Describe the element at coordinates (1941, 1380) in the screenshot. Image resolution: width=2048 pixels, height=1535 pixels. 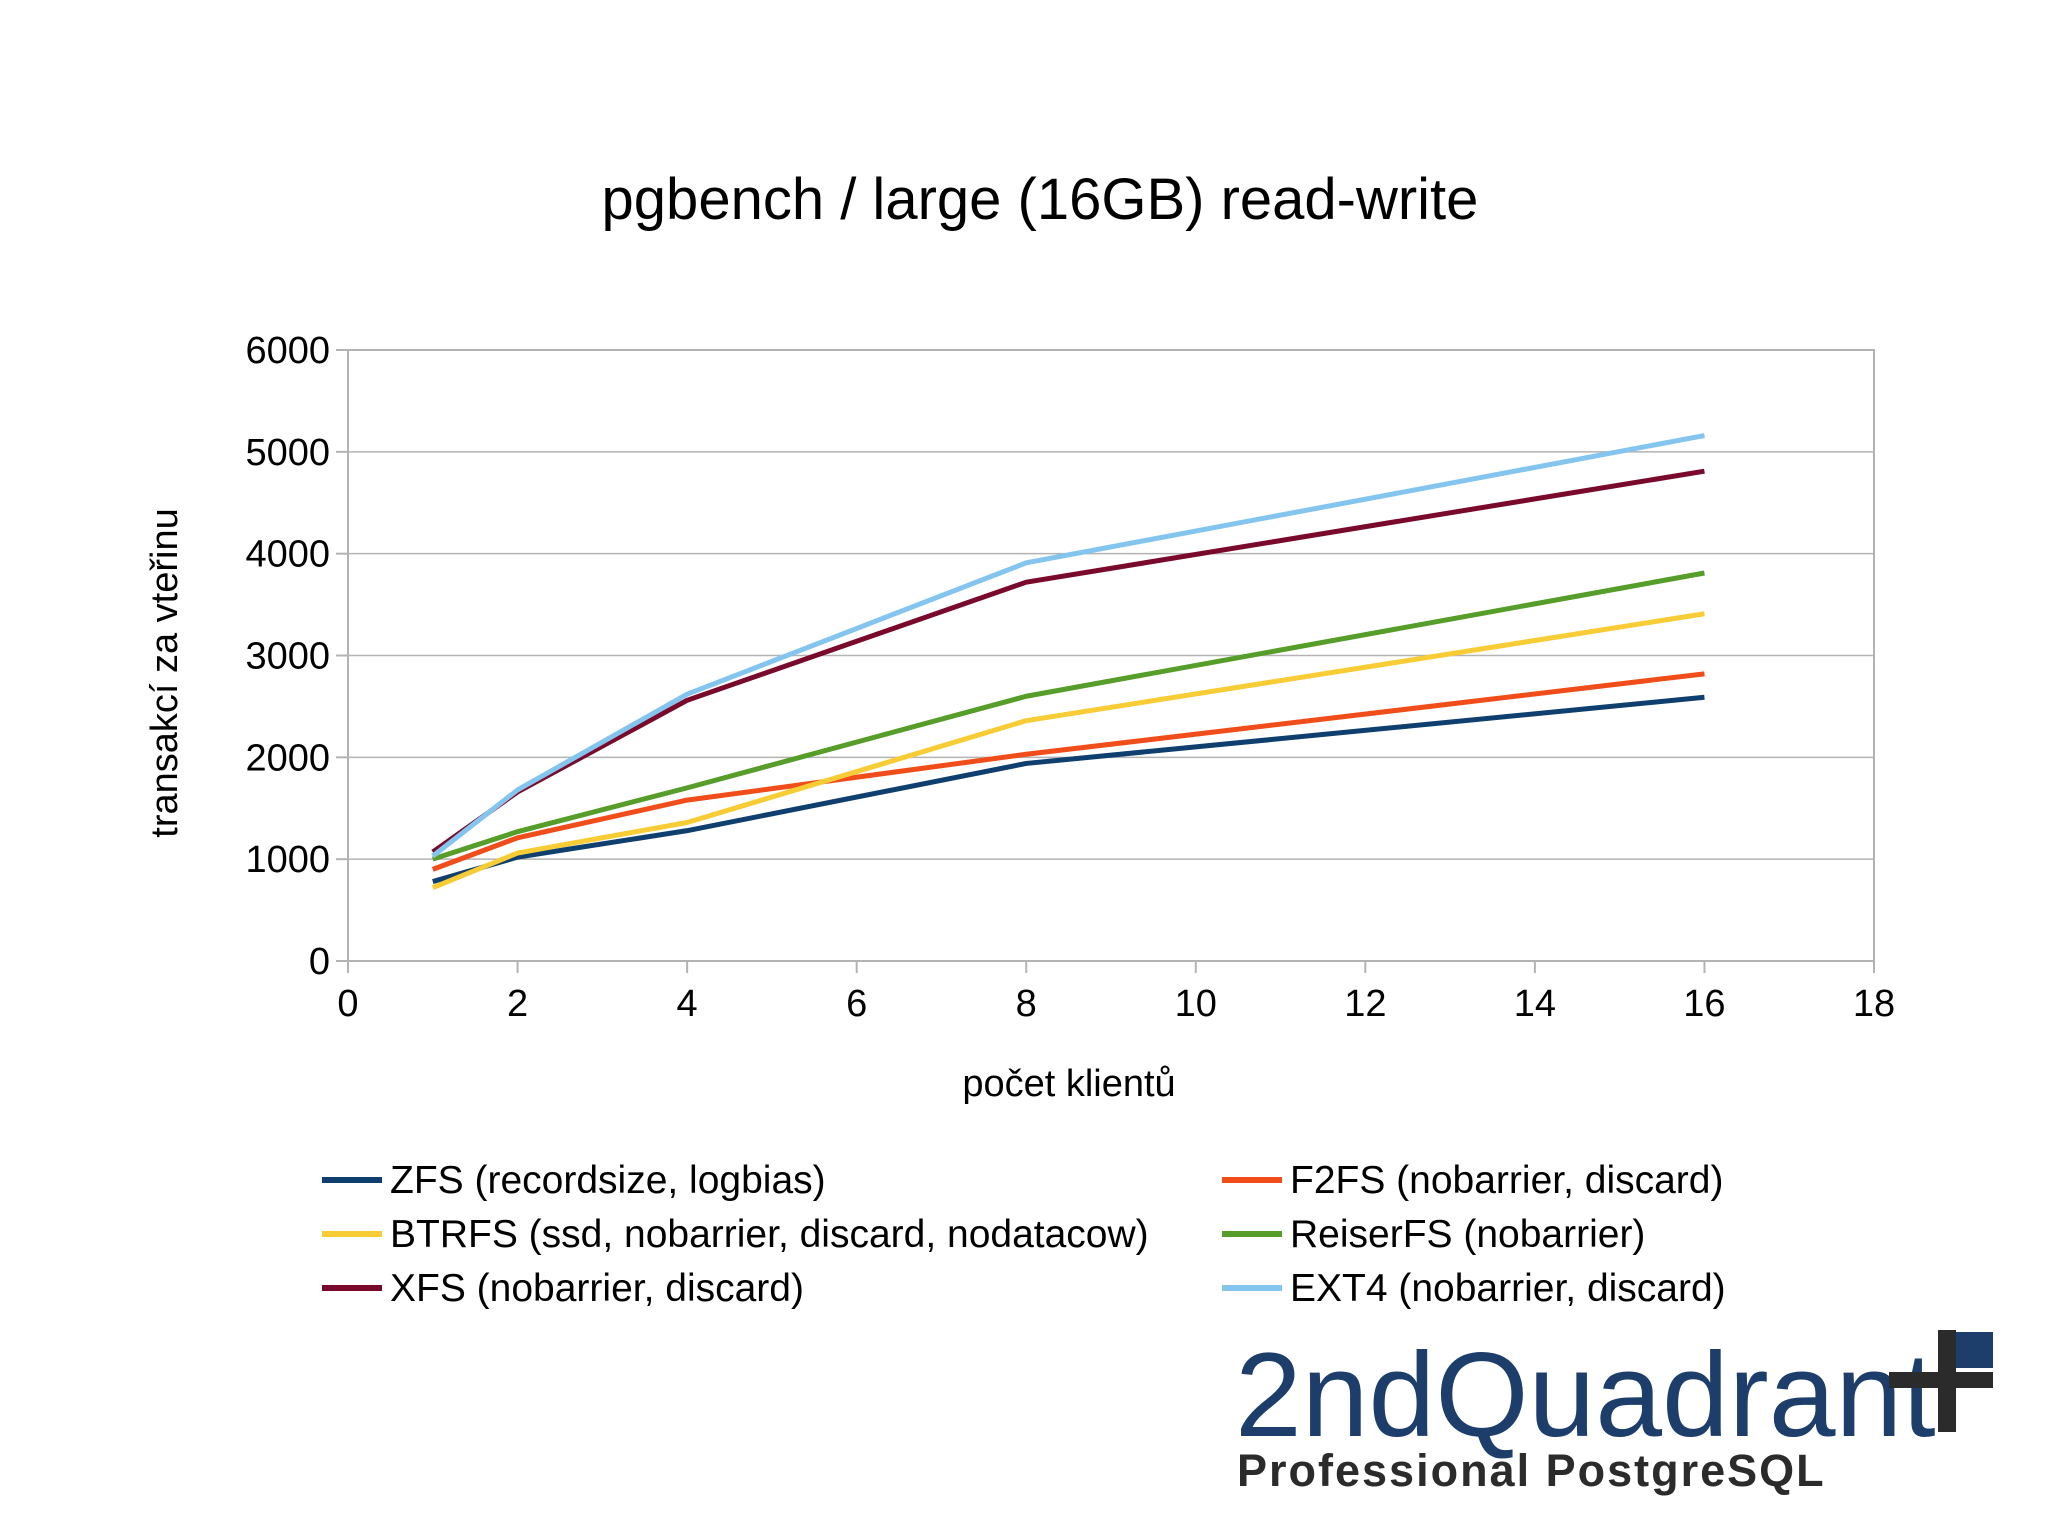
I see `logo-cross-horizontal` at that location.